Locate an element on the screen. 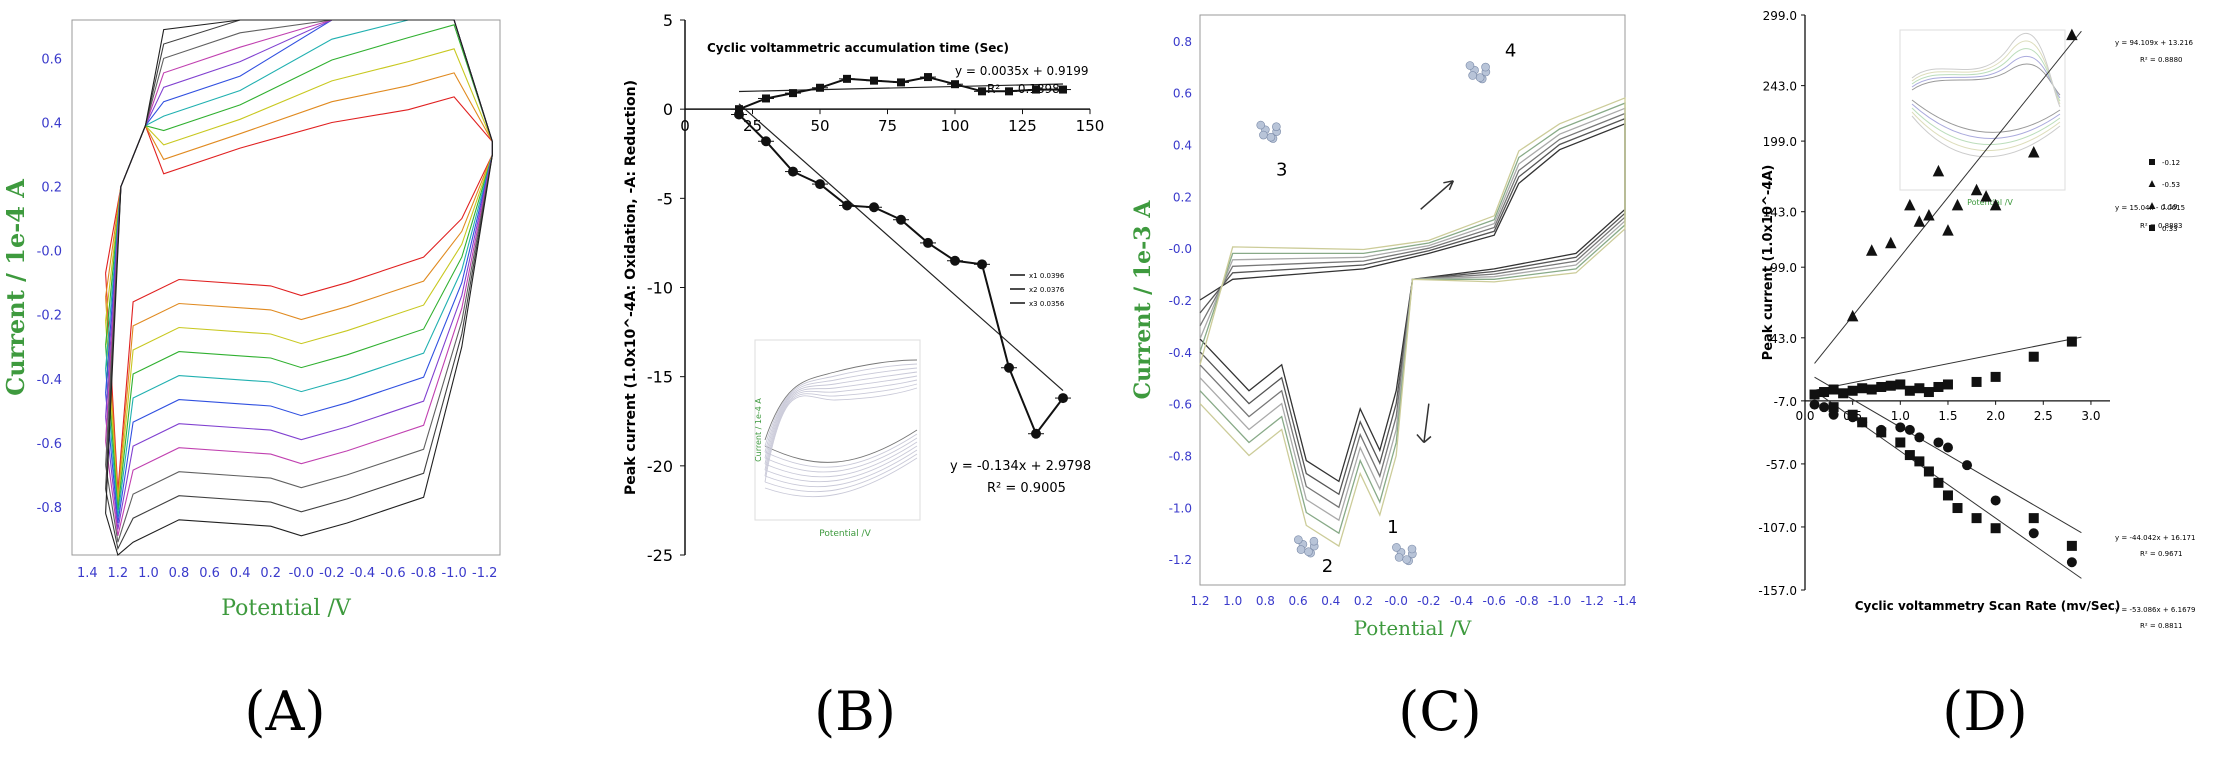 Image resolution: width=2218 pixels, height=775 pixels. legend-label: 1.19 is located at coordinates (2170, 207).